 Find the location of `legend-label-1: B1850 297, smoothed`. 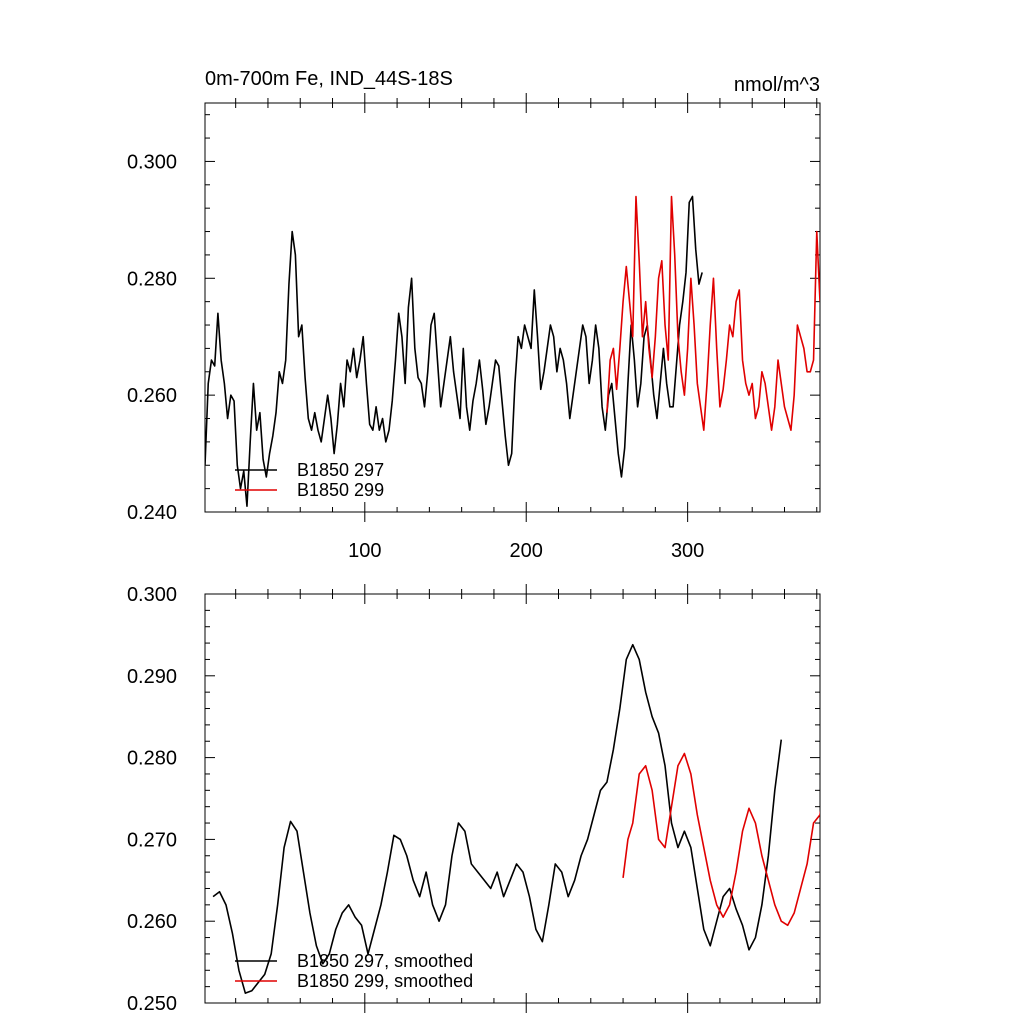

legend-label-1: B1850 297, smoothed is located at coordinates (385, 961).